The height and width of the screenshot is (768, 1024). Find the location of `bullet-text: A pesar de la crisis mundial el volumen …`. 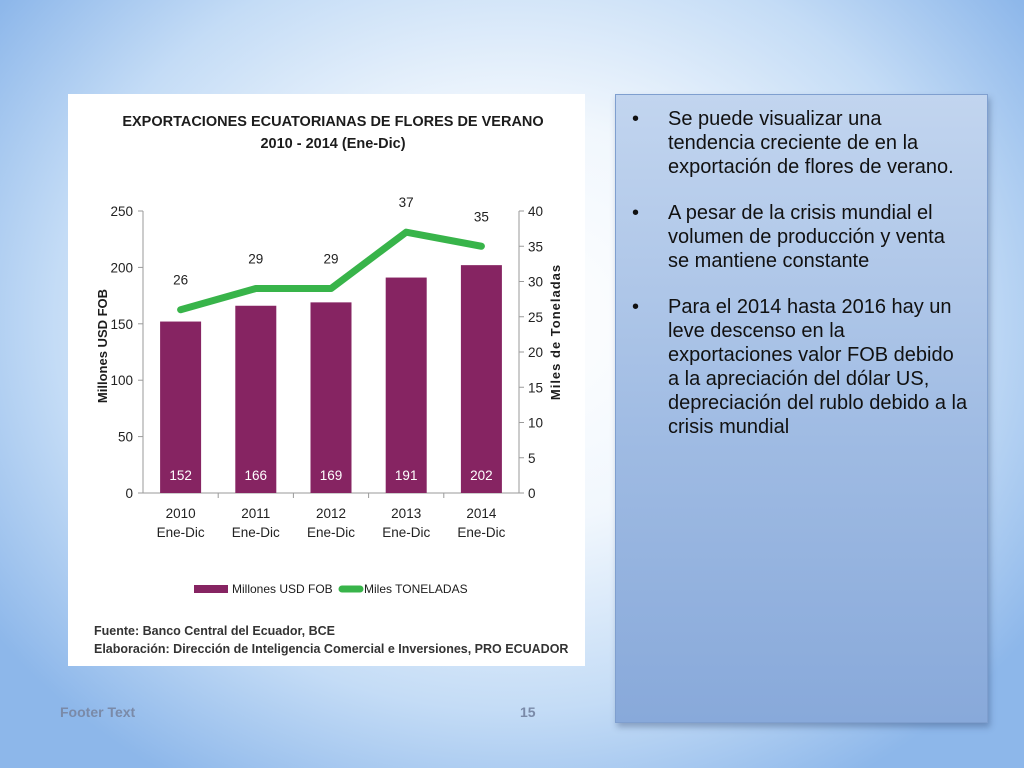

bullet-text: A pesar de la crisis mundial el volumen … is located at coordinates (806, 237).